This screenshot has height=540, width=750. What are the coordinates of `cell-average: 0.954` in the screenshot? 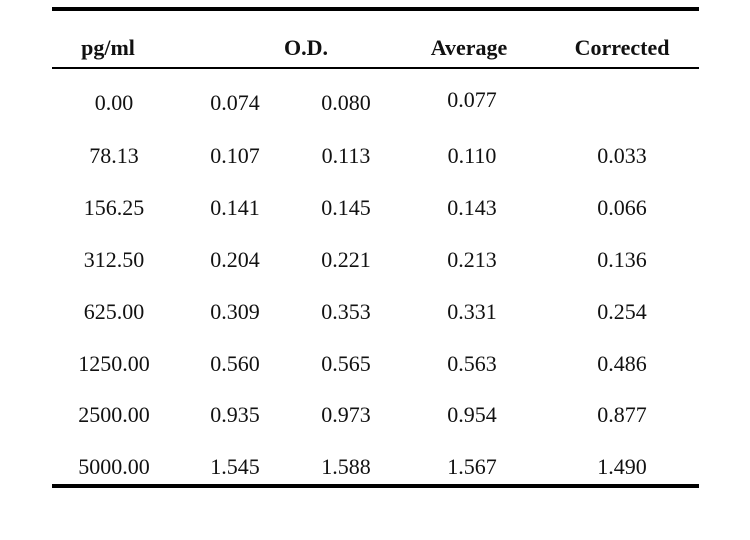 It's located at (472, 414).